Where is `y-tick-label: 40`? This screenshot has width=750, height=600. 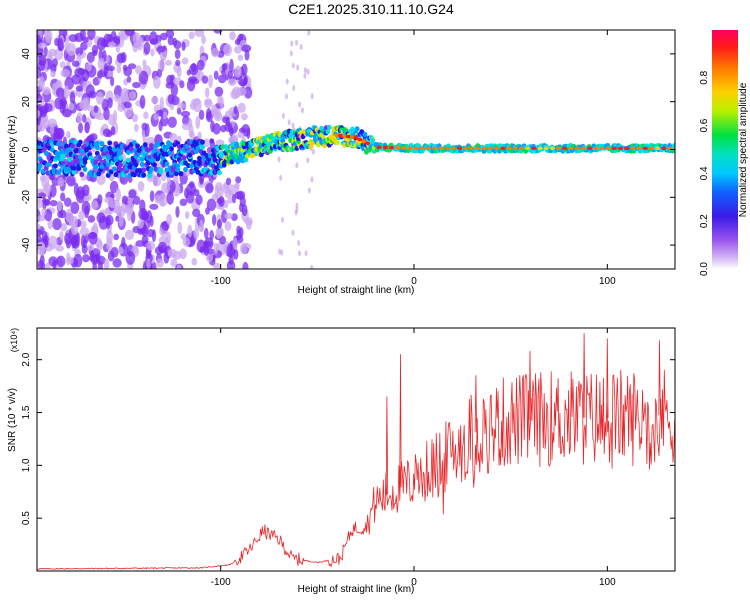
y-tick-label: 40 is located at coordinates (26, 54).